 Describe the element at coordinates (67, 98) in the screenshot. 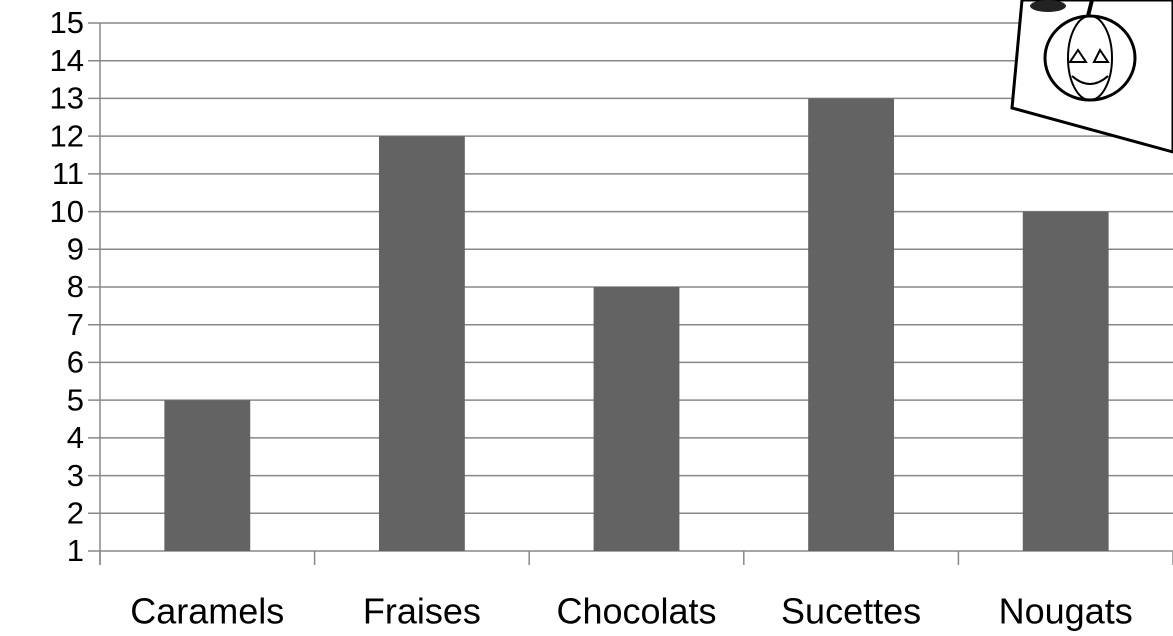

I see `y-tick-label: 13` at that location.